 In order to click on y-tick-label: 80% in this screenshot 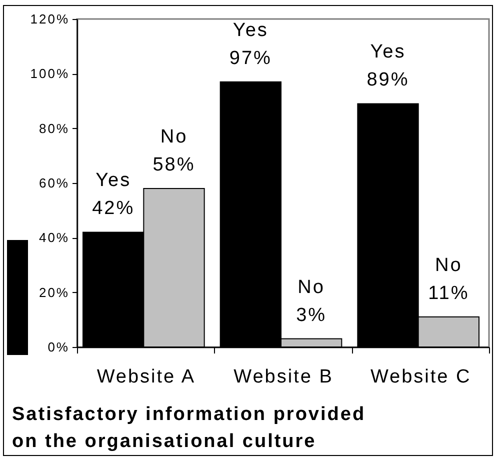, I will do `click(54, 128)`.